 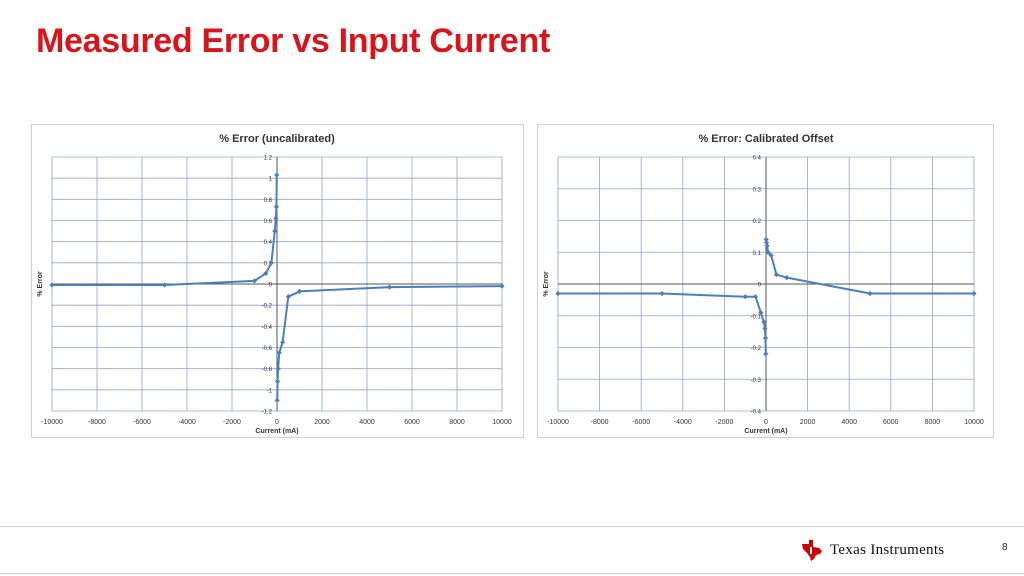 I want to click on chart-title: % Error: Calibrated Offset, so click(x=765, y=139).